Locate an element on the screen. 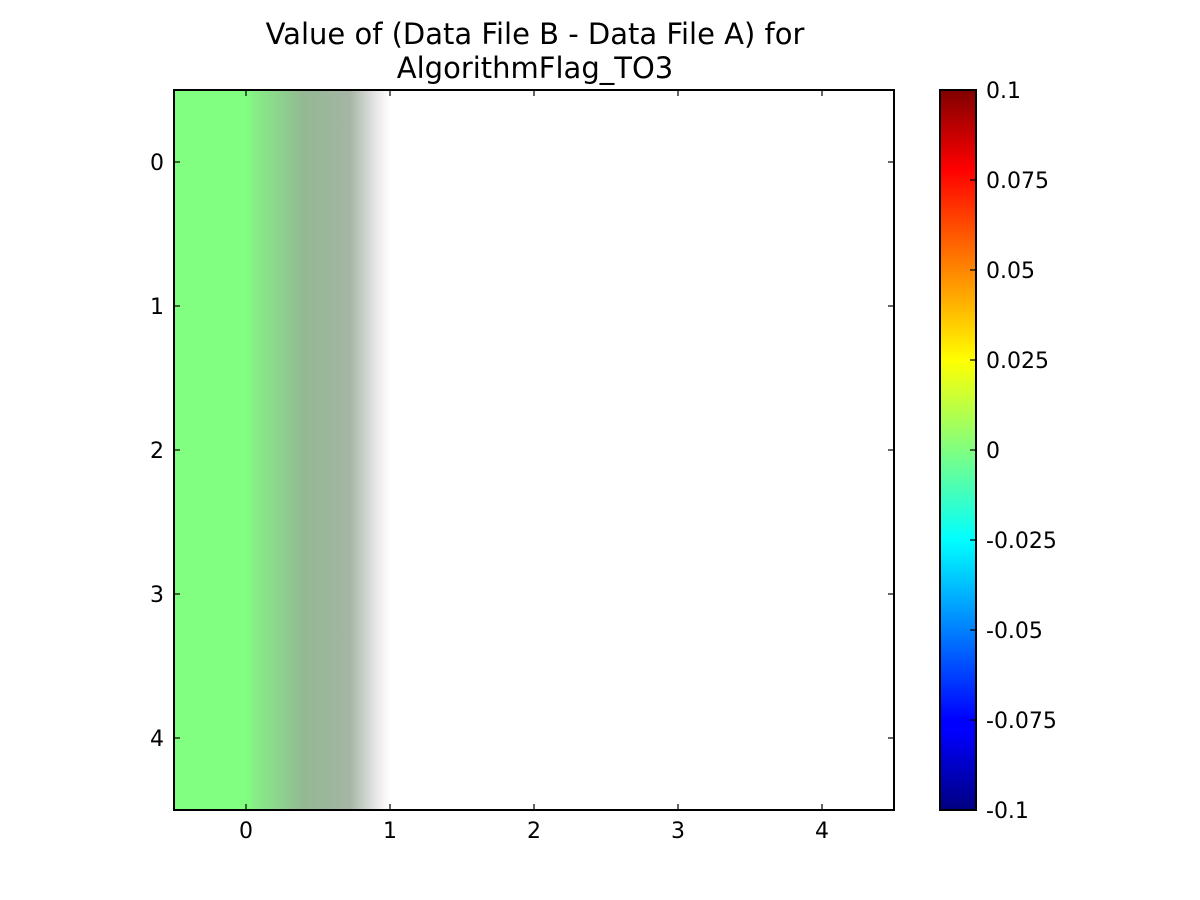  colorbar-tick-label: 0 is located at coordinates (993, 451).